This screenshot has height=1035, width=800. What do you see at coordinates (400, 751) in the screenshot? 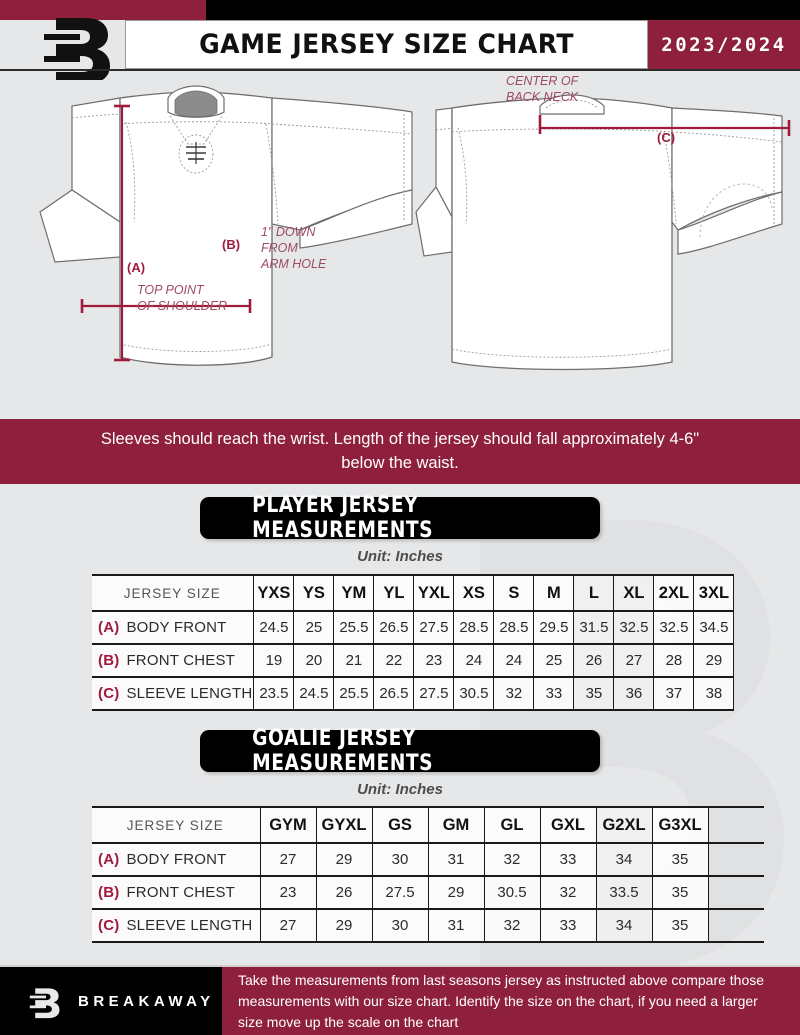
I see `goalie-section-heading: GOALIE JERSEY MEASUREMENTS` at bounding box center [400, 751].